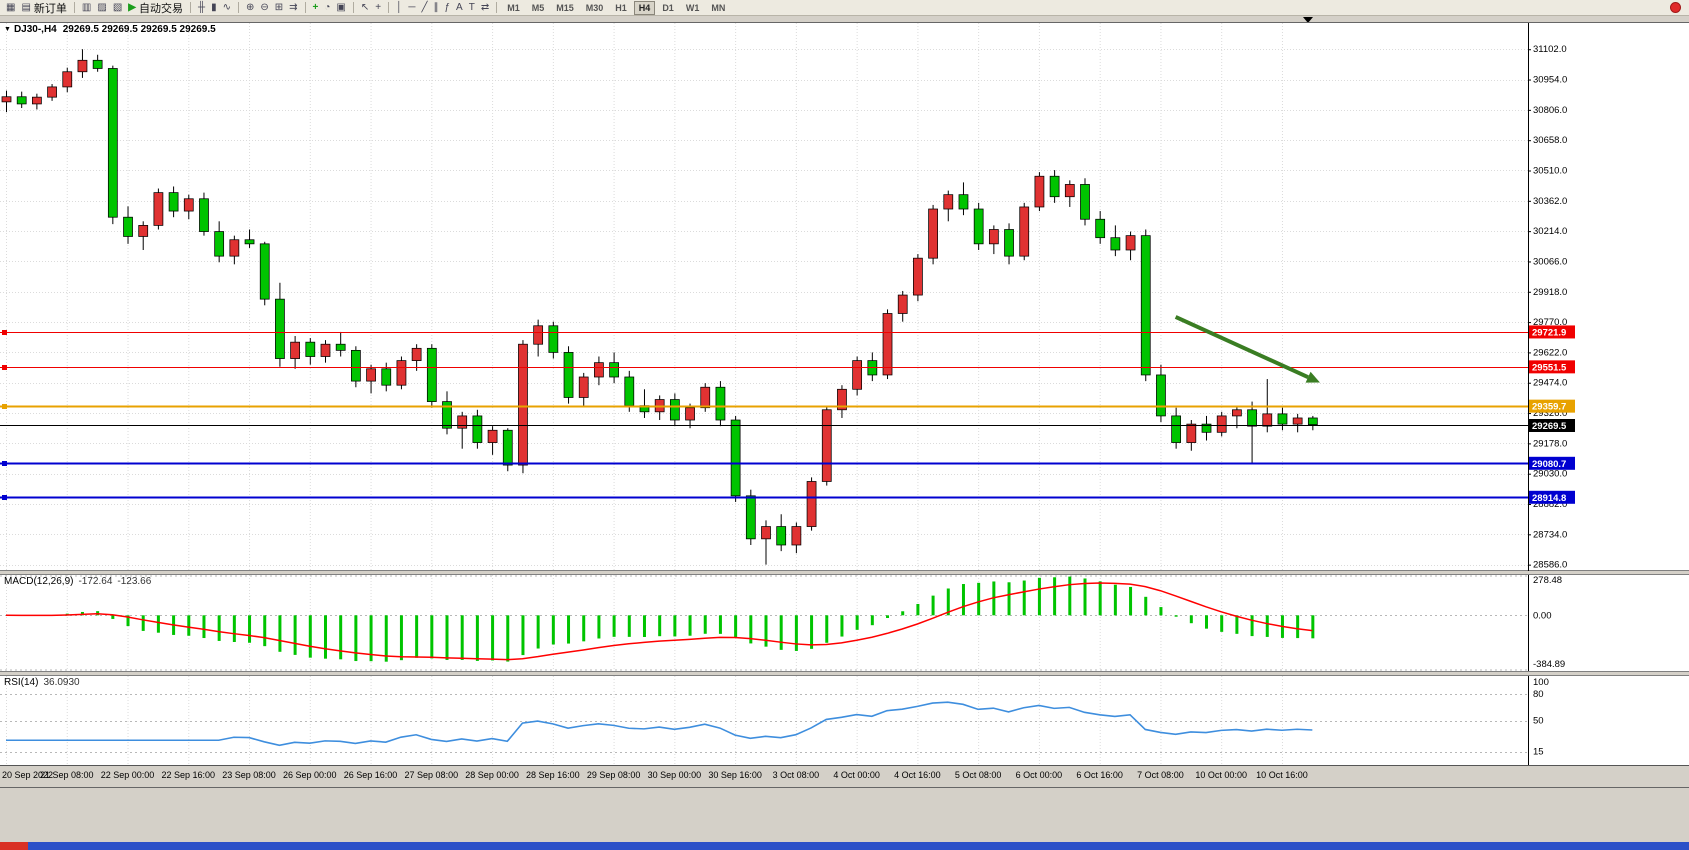 The image size is (1689, 850). I want to click on cursor-button: ↖, so click(365, 8).